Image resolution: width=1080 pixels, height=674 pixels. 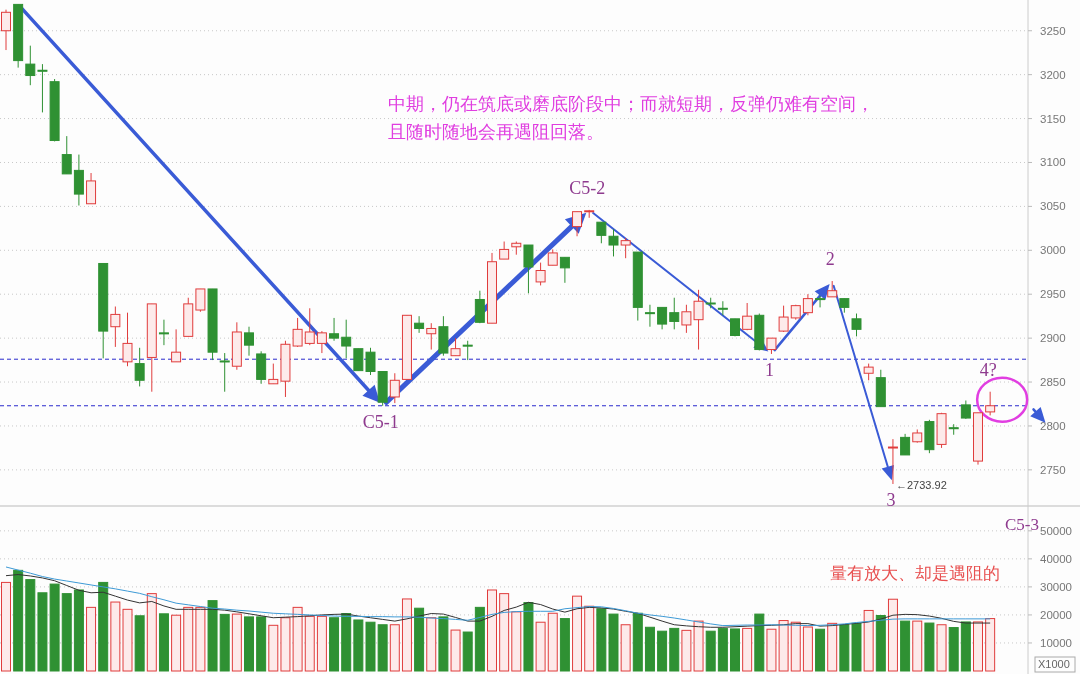 I want to click on annotation: ←2733.92, so click(x=921, y=485).